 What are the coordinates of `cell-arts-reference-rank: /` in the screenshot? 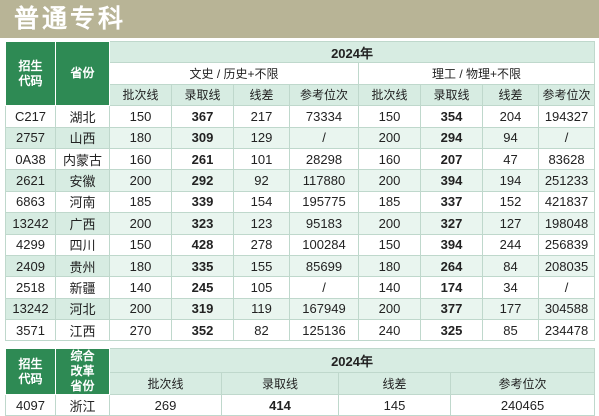 It's located at (324, 137).